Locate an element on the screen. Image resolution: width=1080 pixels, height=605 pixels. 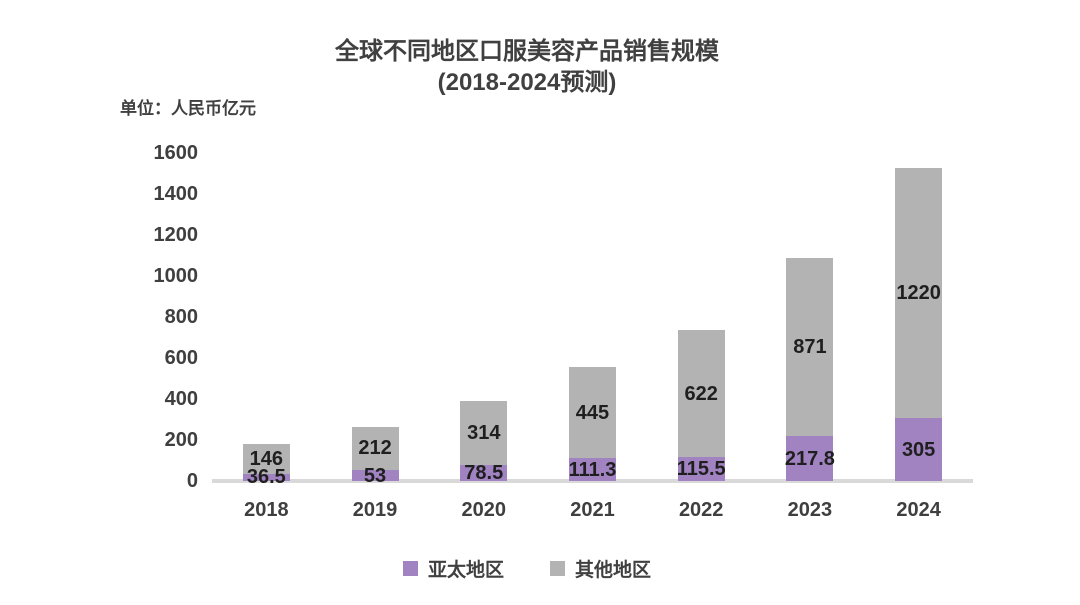
x-axis-label-2021: 2021 is located at coordinates (592, 510).